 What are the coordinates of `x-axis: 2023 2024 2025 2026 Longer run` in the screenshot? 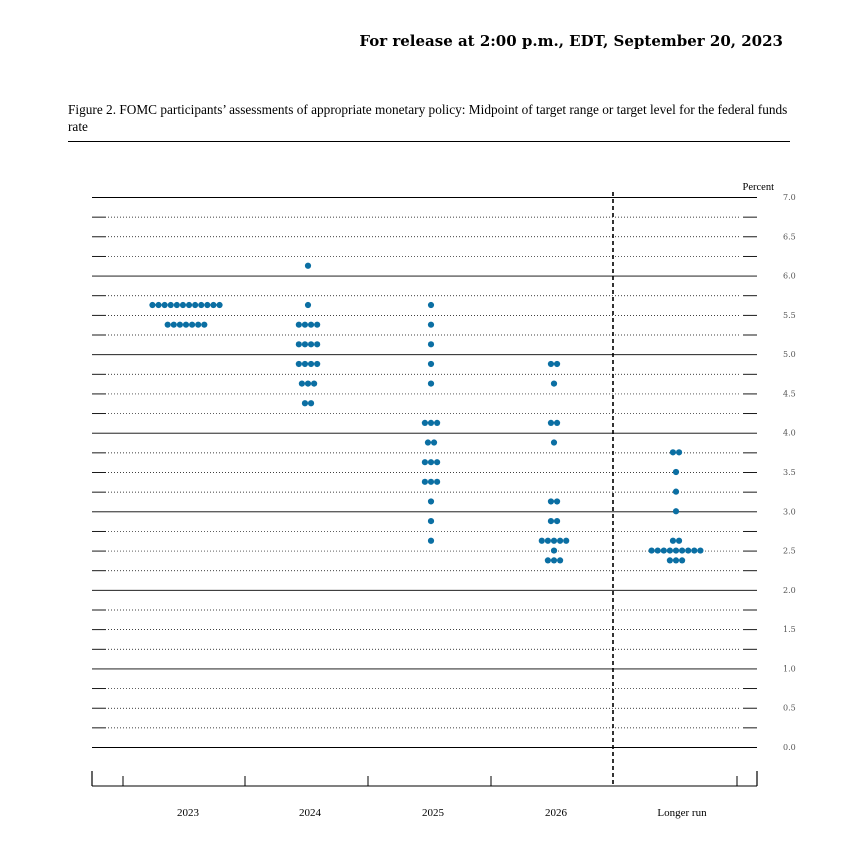 It's located at (424, 795).